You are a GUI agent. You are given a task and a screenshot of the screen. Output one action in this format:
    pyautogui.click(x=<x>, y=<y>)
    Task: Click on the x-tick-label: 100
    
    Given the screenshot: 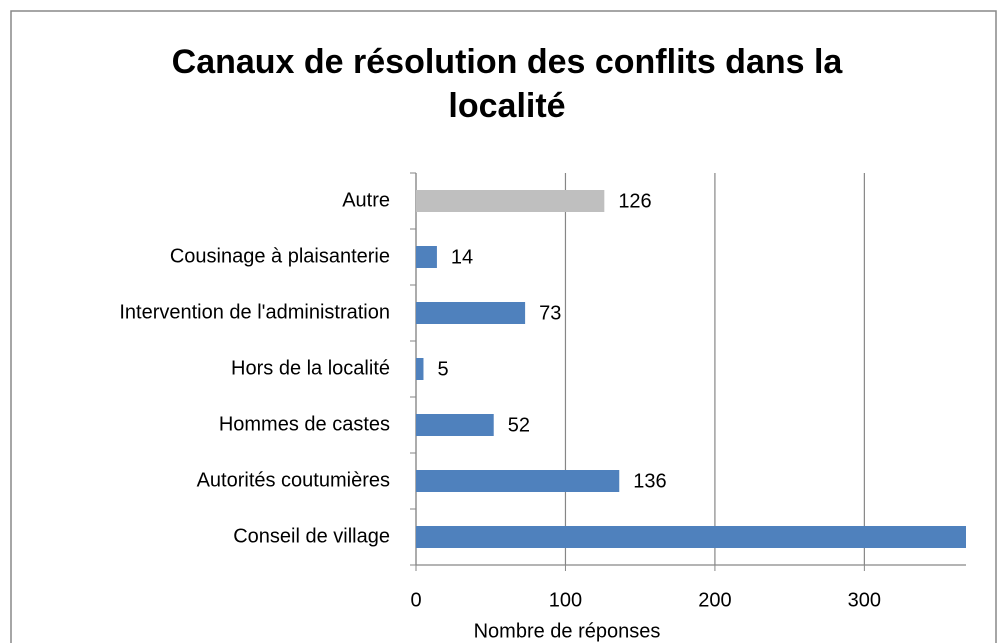 What is the action you would take?
    pyautogui.click(x=565, y=600)
    